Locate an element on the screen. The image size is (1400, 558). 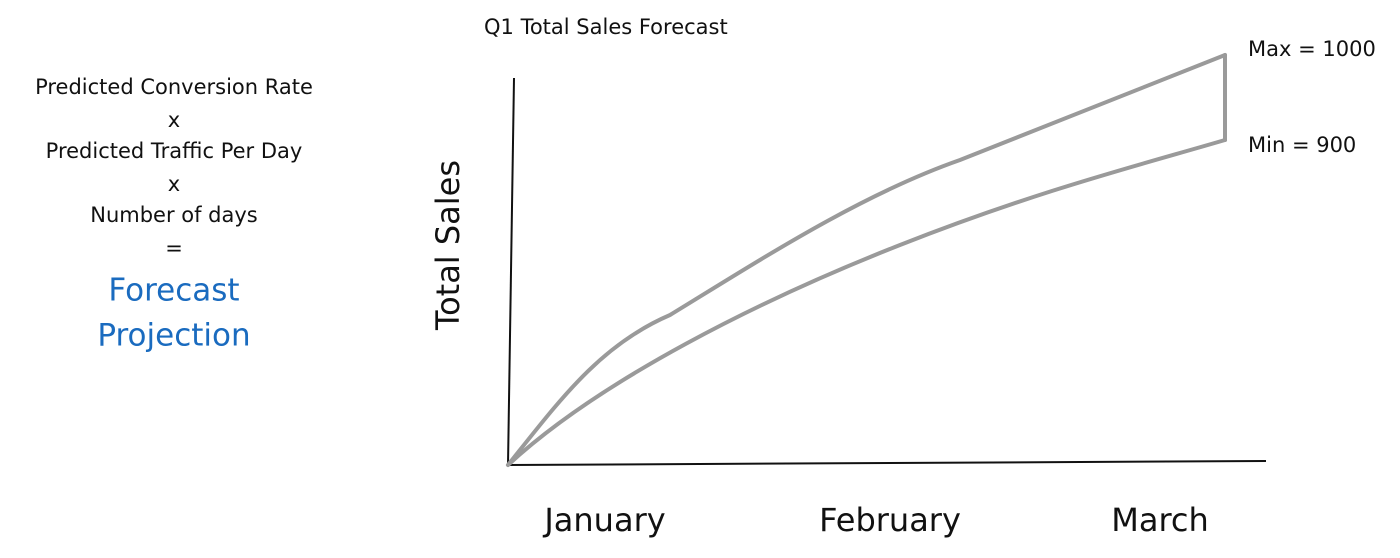
formula-line: = is located at coordinates (174, 248).